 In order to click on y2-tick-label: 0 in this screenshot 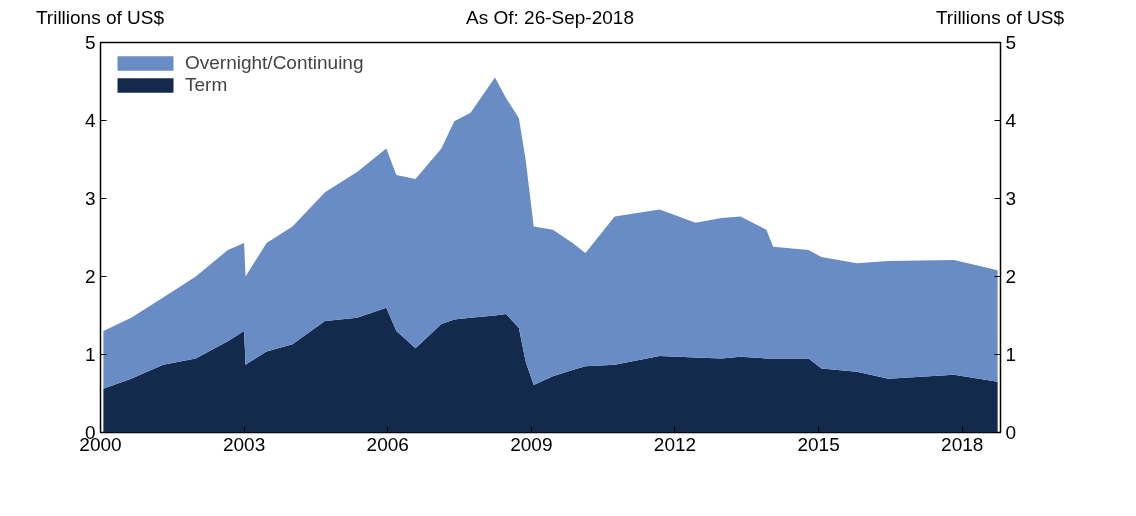, I will do `click(1011, 432)`.